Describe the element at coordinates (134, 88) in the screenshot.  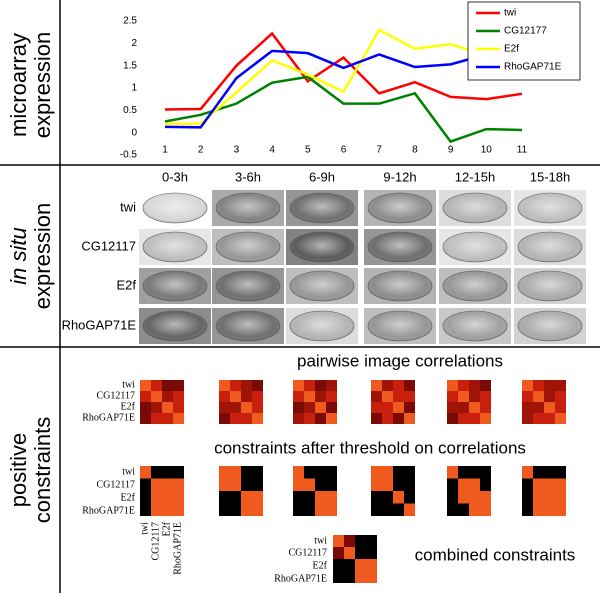
I see `y-tick-label: 1` at that location.